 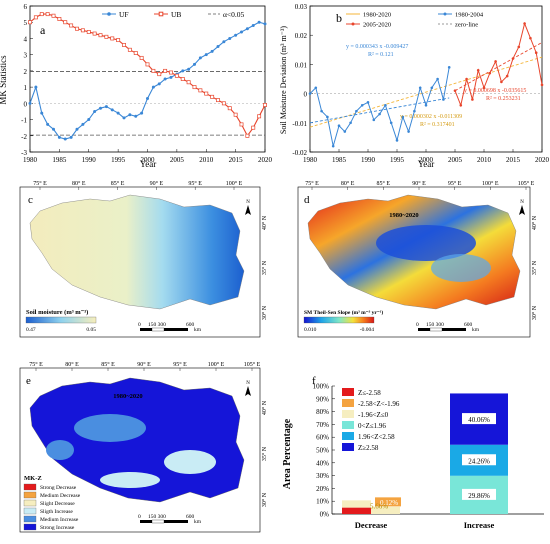 I want to click on map-lat-label: 40° N, so click(x=264, y=222).